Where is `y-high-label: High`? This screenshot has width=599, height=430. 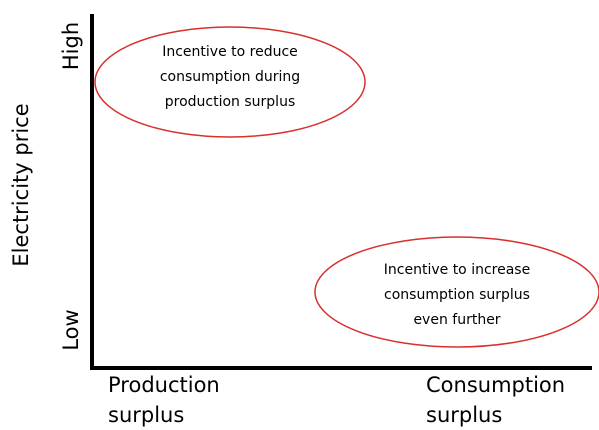 y-high-label: High is located at coordinates (71, 46).